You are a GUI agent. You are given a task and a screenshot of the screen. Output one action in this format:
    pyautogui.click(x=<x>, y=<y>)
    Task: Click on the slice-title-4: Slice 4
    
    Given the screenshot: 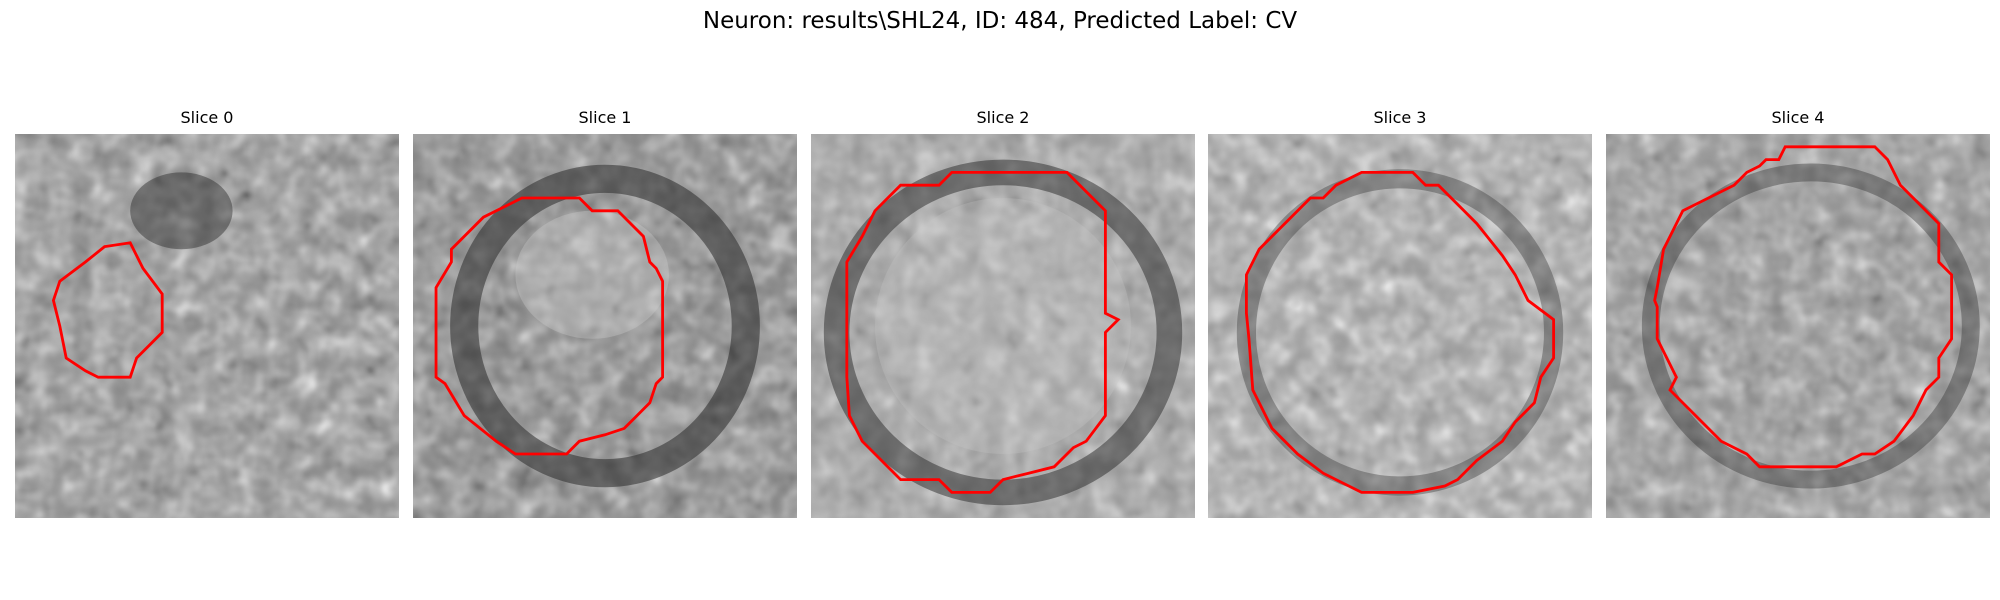 What is the action you would take?
    pyautogui.click(x=1798, y=117)
    